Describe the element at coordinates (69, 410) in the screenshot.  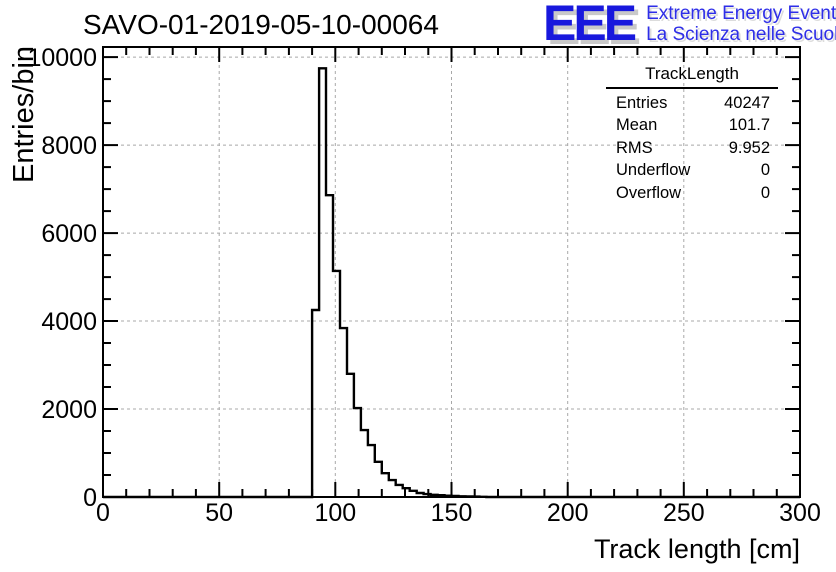
I see `y-tick-label: 2000` at that location.